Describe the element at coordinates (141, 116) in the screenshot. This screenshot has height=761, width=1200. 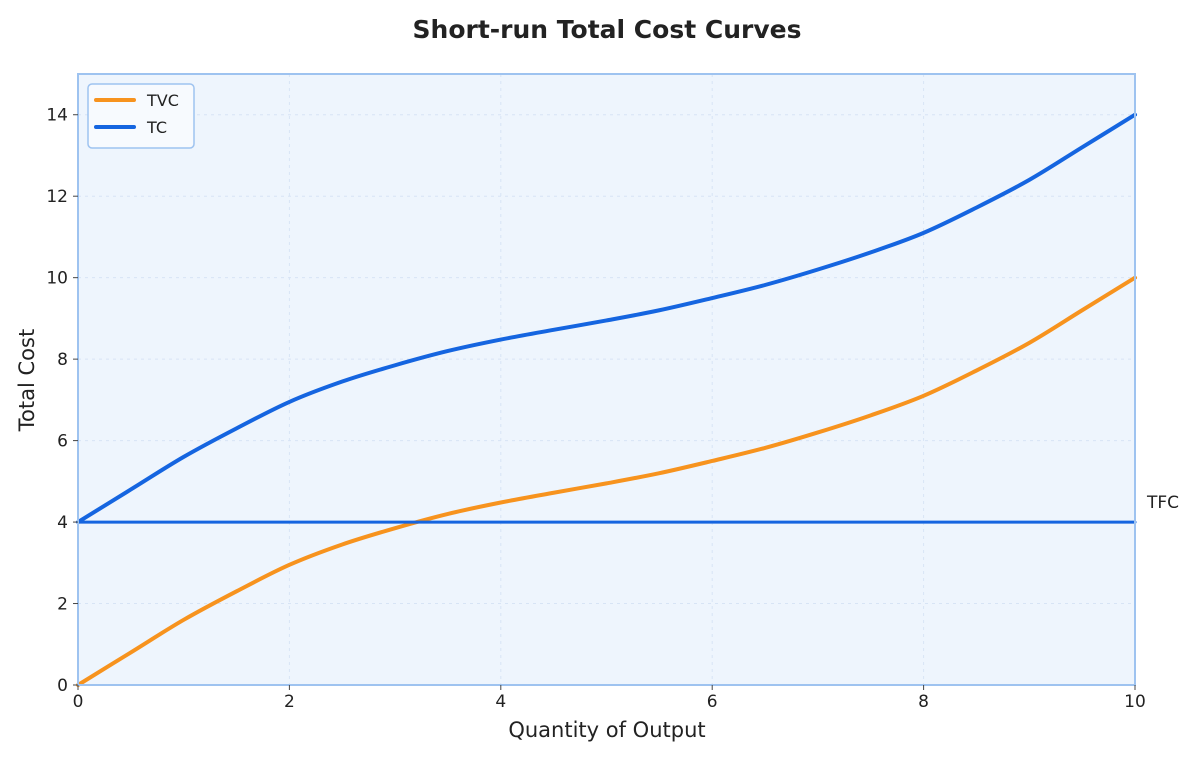
I see `legend: TVC TC` at that location.